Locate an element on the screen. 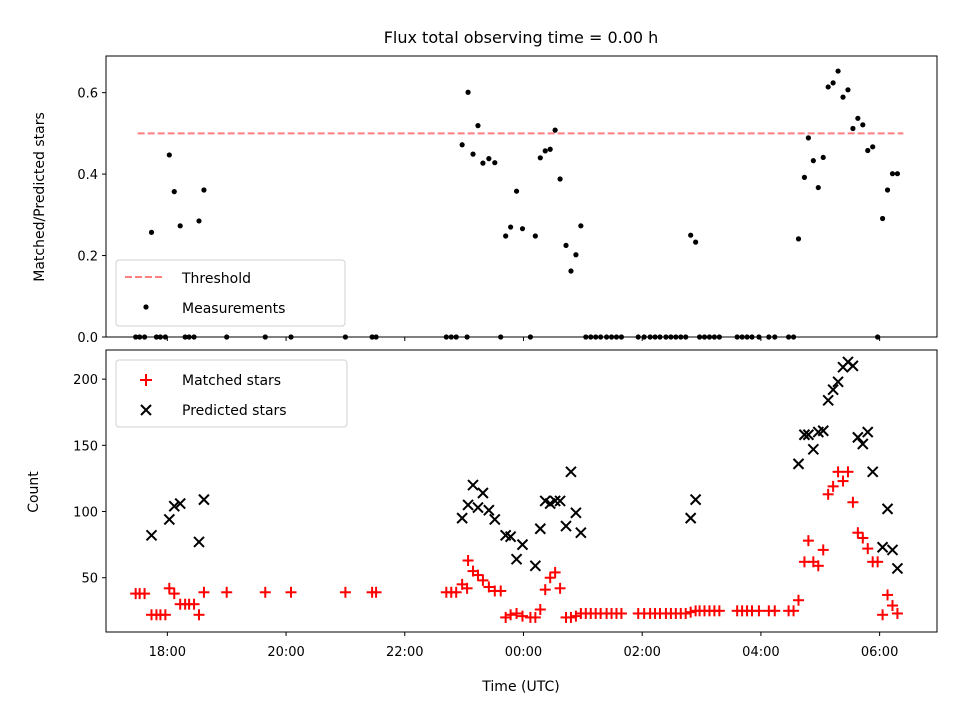 The width and height of the screenshot is (960, 720). bottom-ylabel: Count is located at coordinates (34, 492).